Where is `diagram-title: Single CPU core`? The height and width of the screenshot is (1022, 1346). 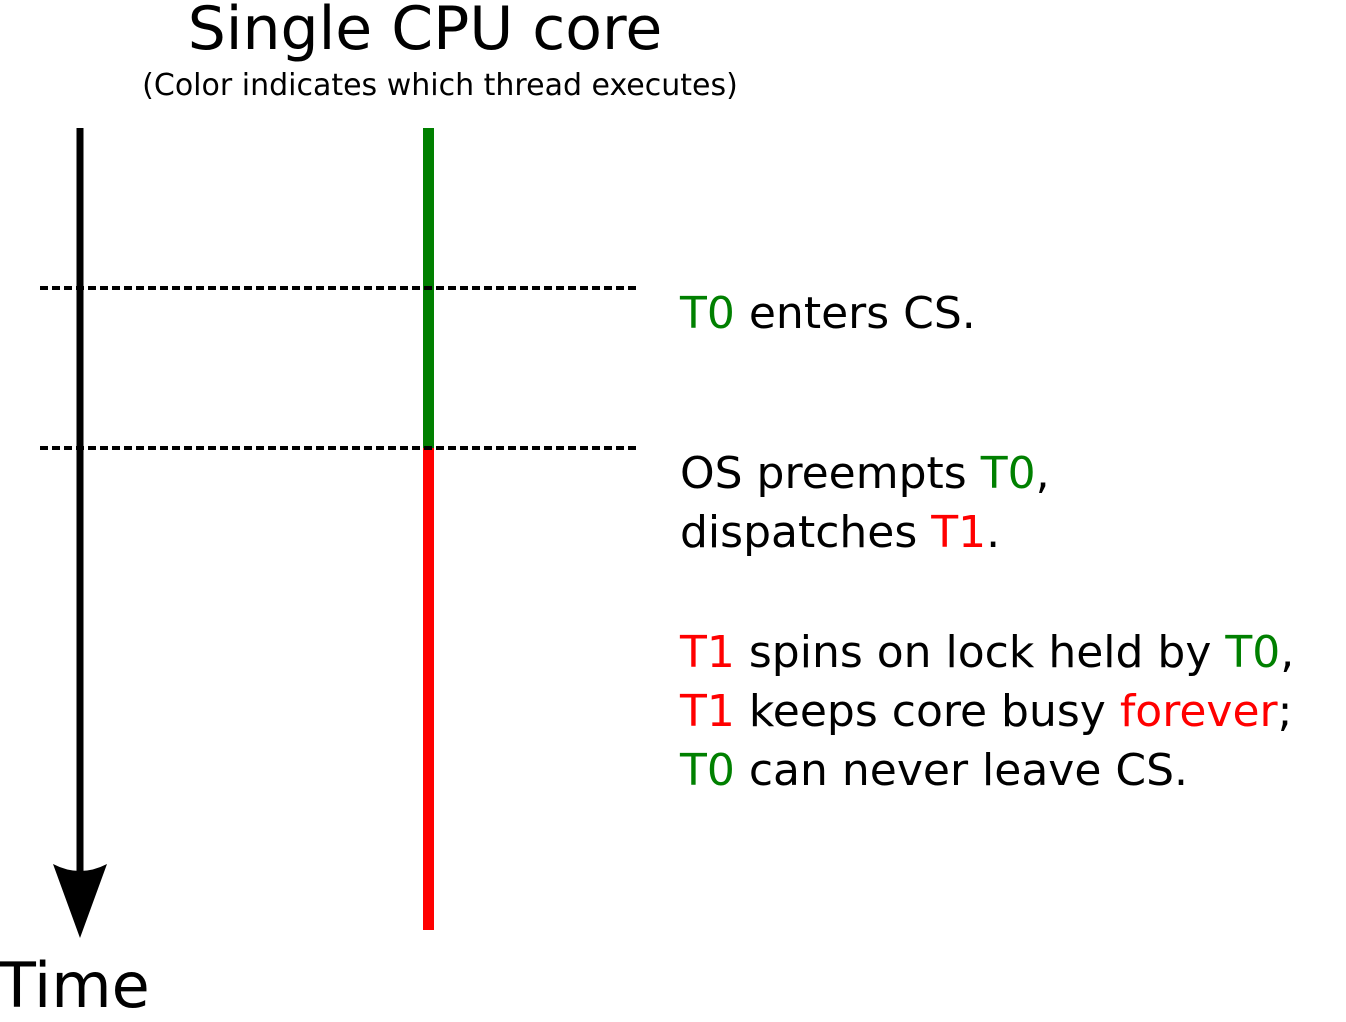 diagram-title: Single CPU core is located at coordinates (425, 32).